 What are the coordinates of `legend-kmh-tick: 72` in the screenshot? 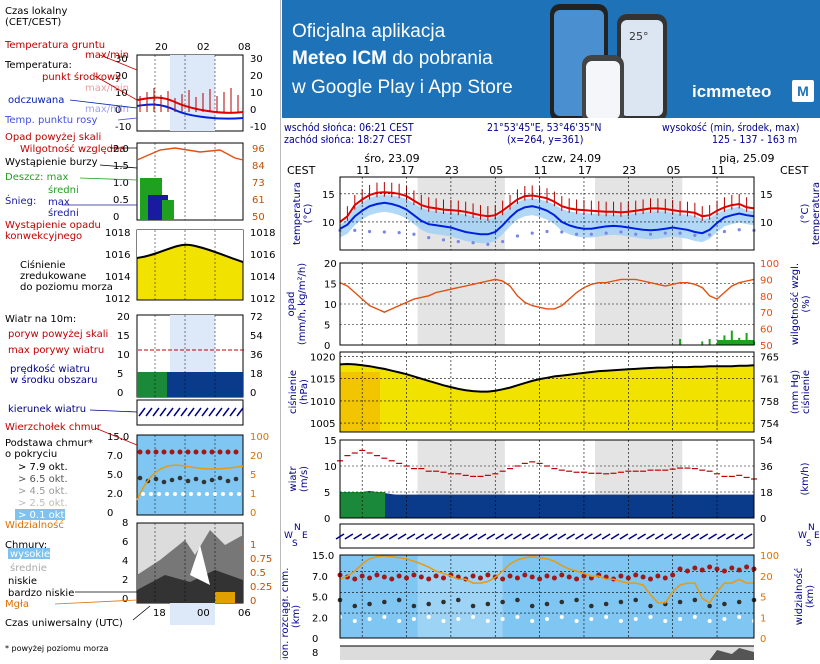 It's located at (256, 317).